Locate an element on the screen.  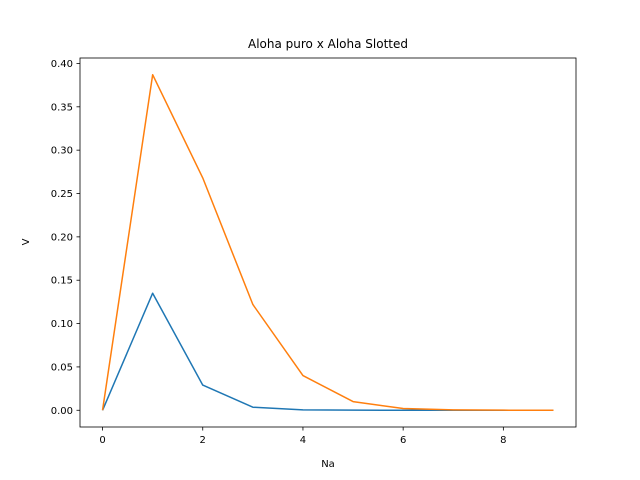
y-tick-label: 0.10 is located at coordinates (62, 324).